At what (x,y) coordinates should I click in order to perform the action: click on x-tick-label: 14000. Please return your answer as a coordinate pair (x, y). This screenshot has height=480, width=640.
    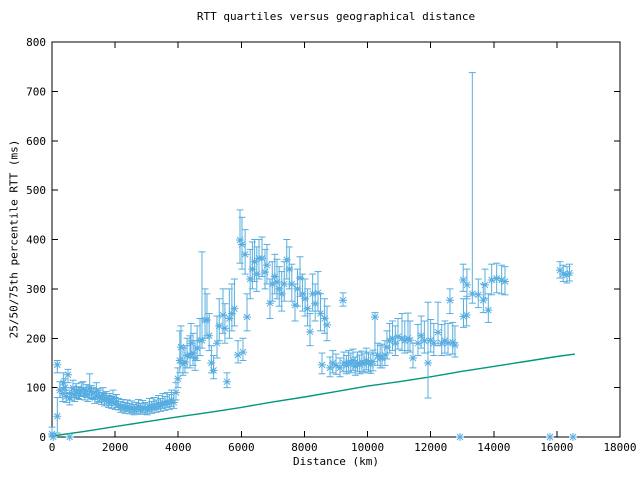
    Looking at the image, I should click on (493, 447).